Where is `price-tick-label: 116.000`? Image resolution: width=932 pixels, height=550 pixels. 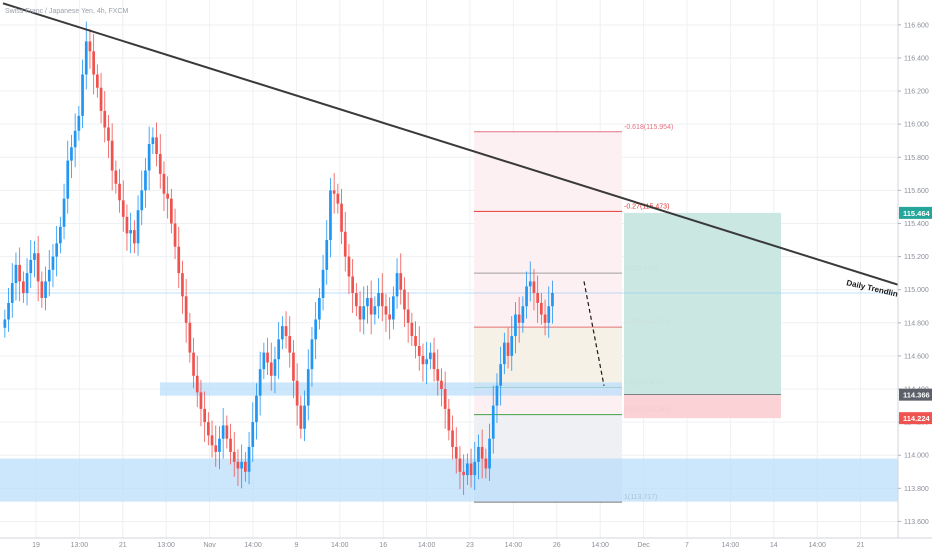
price-tick-label: 116.000 is located at coordinates (916, 125).